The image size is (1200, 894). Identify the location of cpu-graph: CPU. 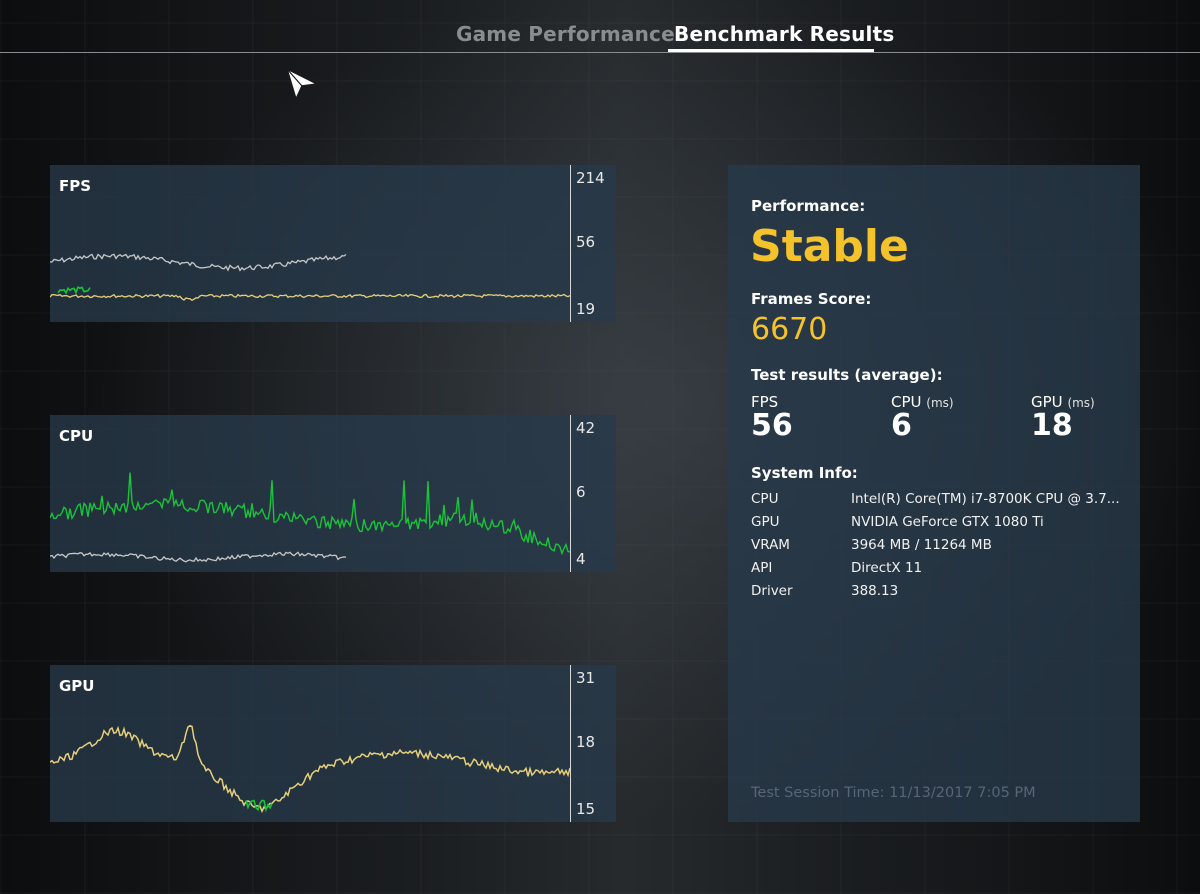
(310, 493).